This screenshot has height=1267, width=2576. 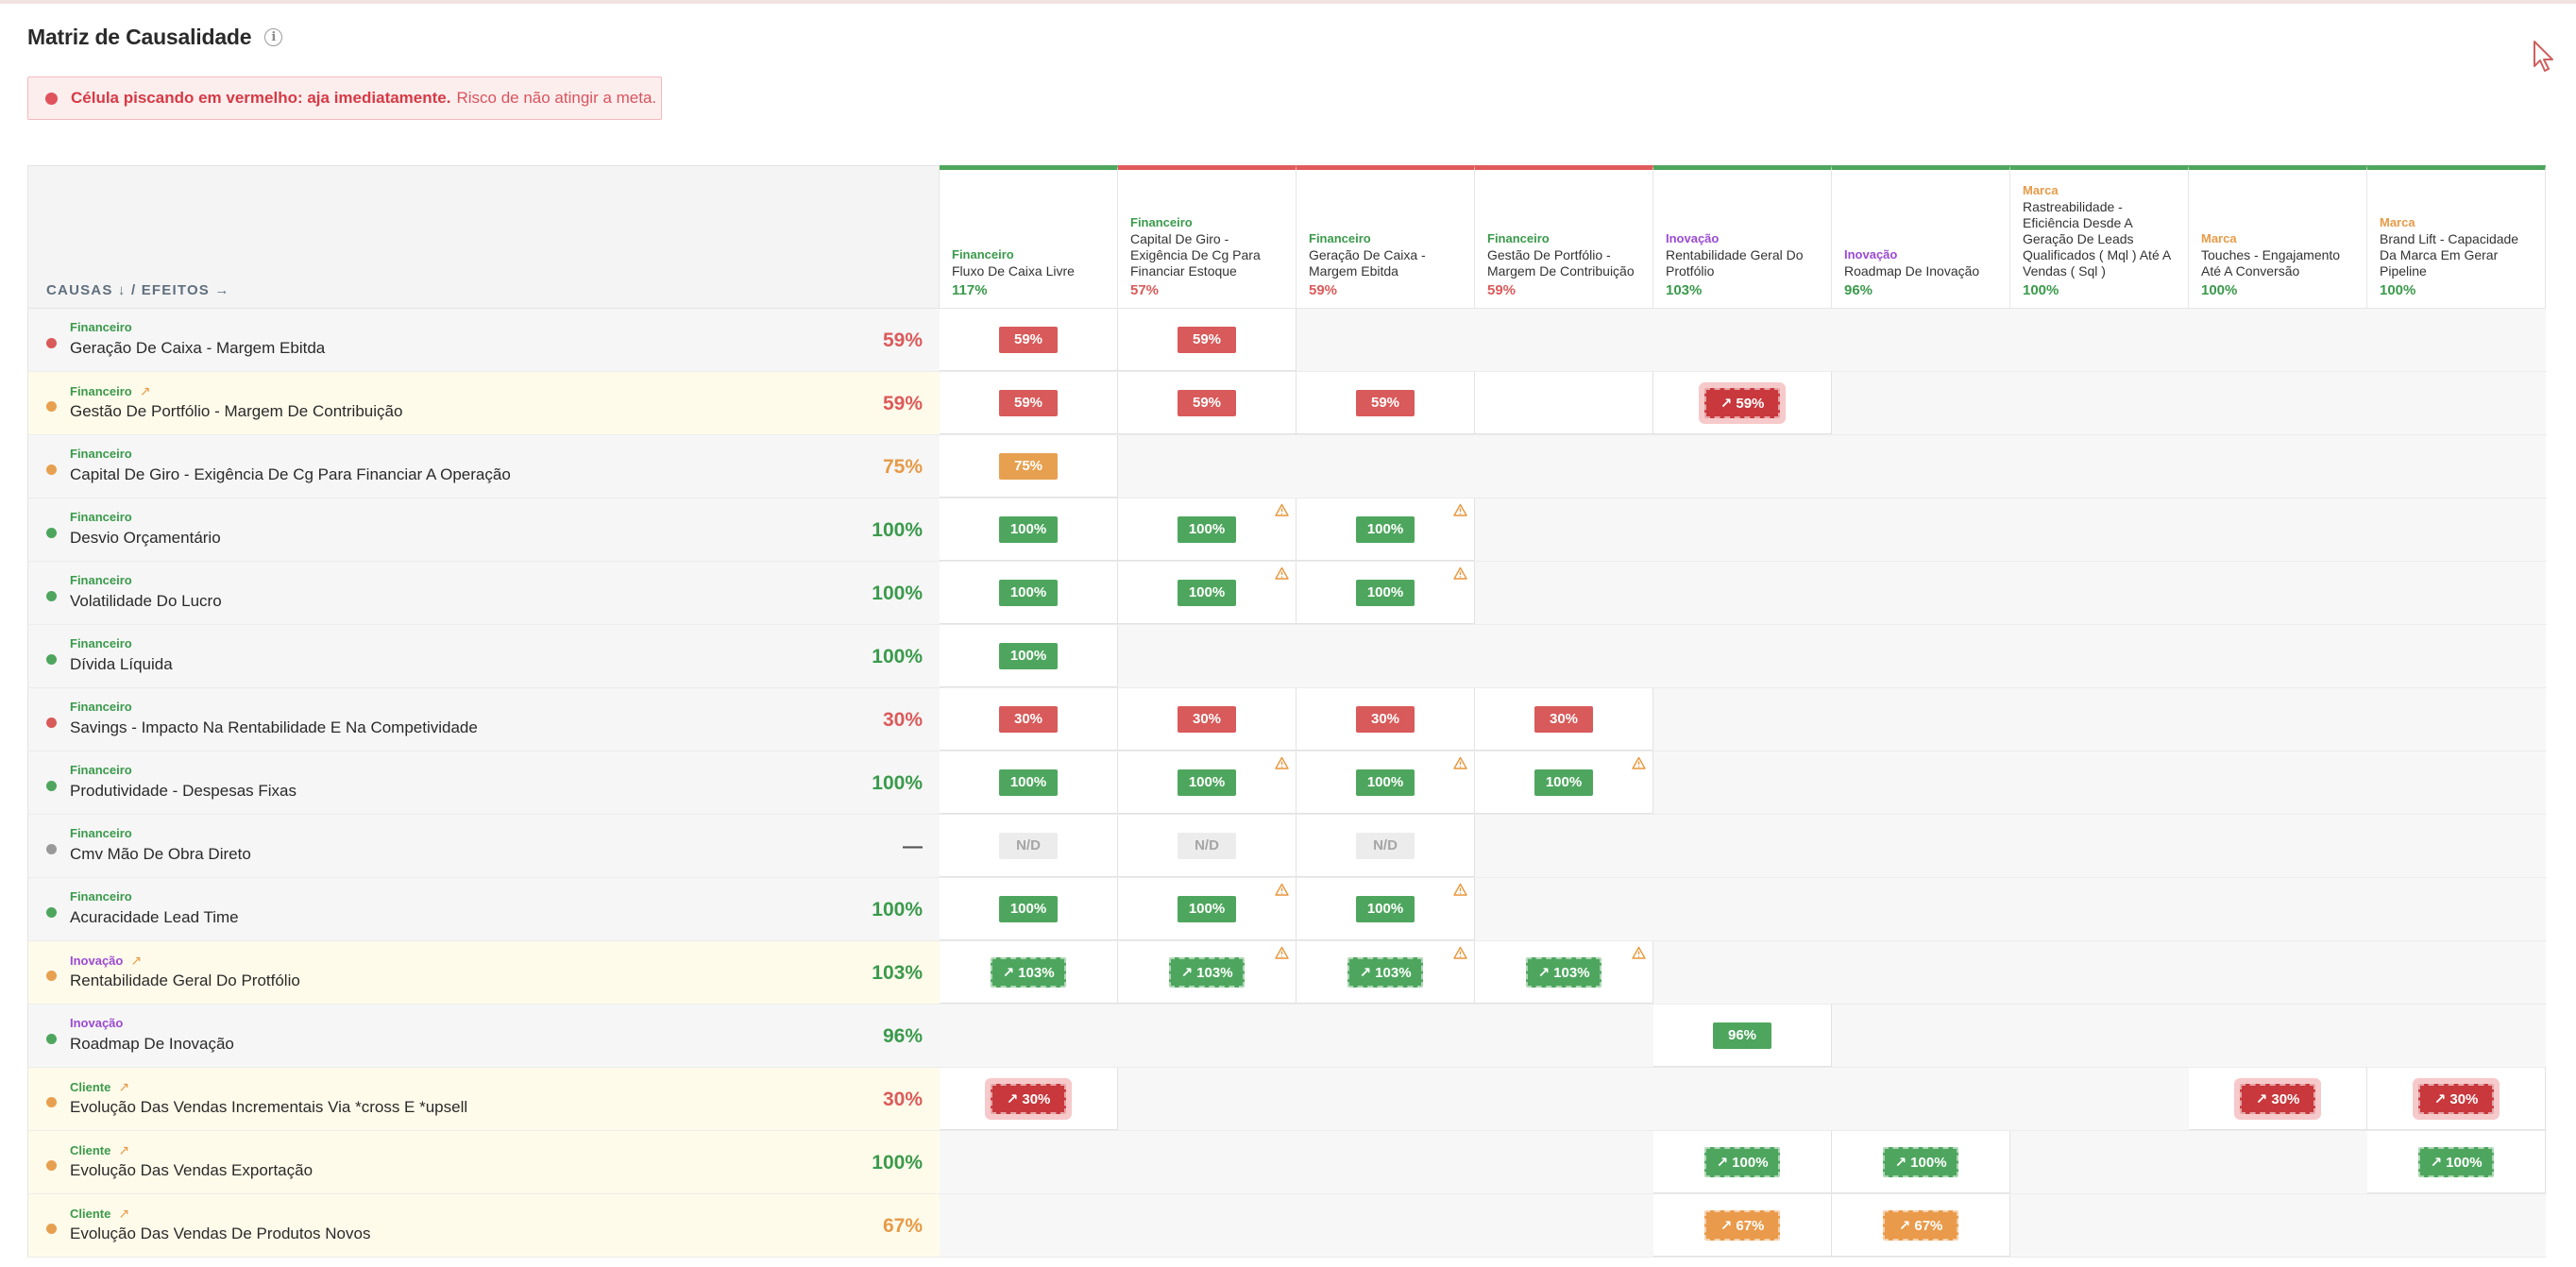 I want to click on value-badge: 75%, so click(x=1028, y=466).